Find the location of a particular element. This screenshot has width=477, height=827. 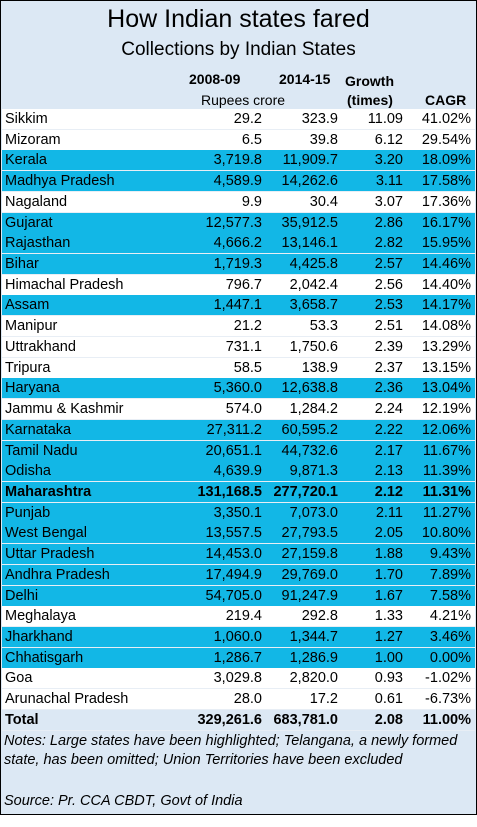

table-cell: 2.13 is located at coordinates (388, 471).